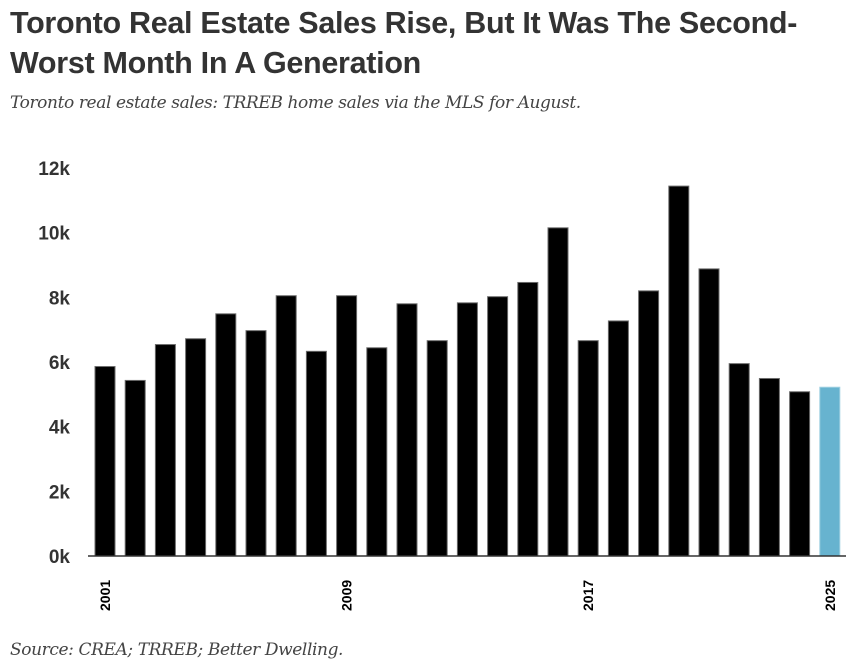 The height and width of the screenshot is (667, 850). What do you see at coordinates (377, 452) in the screenshot?
I see `bar-2010` at bounding box center [377, 452].